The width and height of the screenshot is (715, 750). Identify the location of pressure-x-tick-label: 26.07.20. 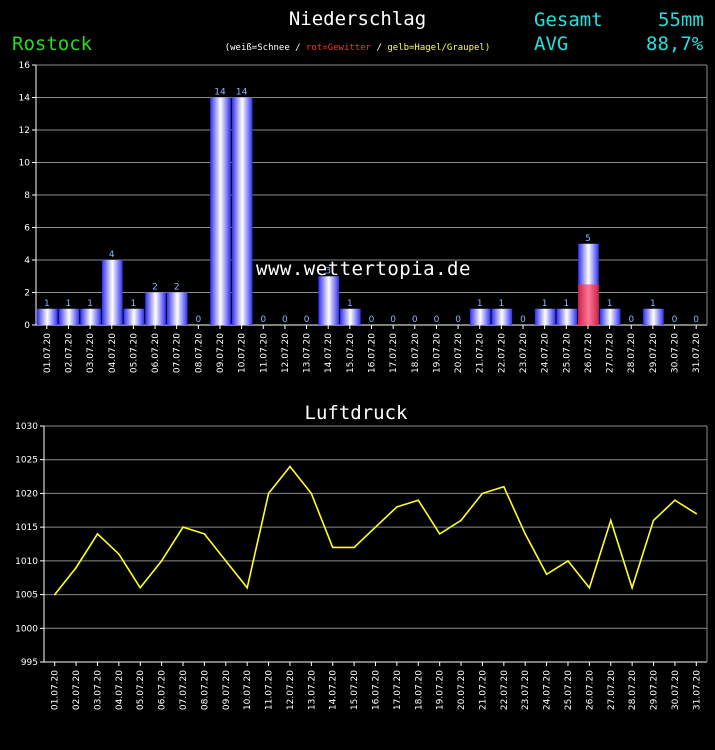
(590, 690).